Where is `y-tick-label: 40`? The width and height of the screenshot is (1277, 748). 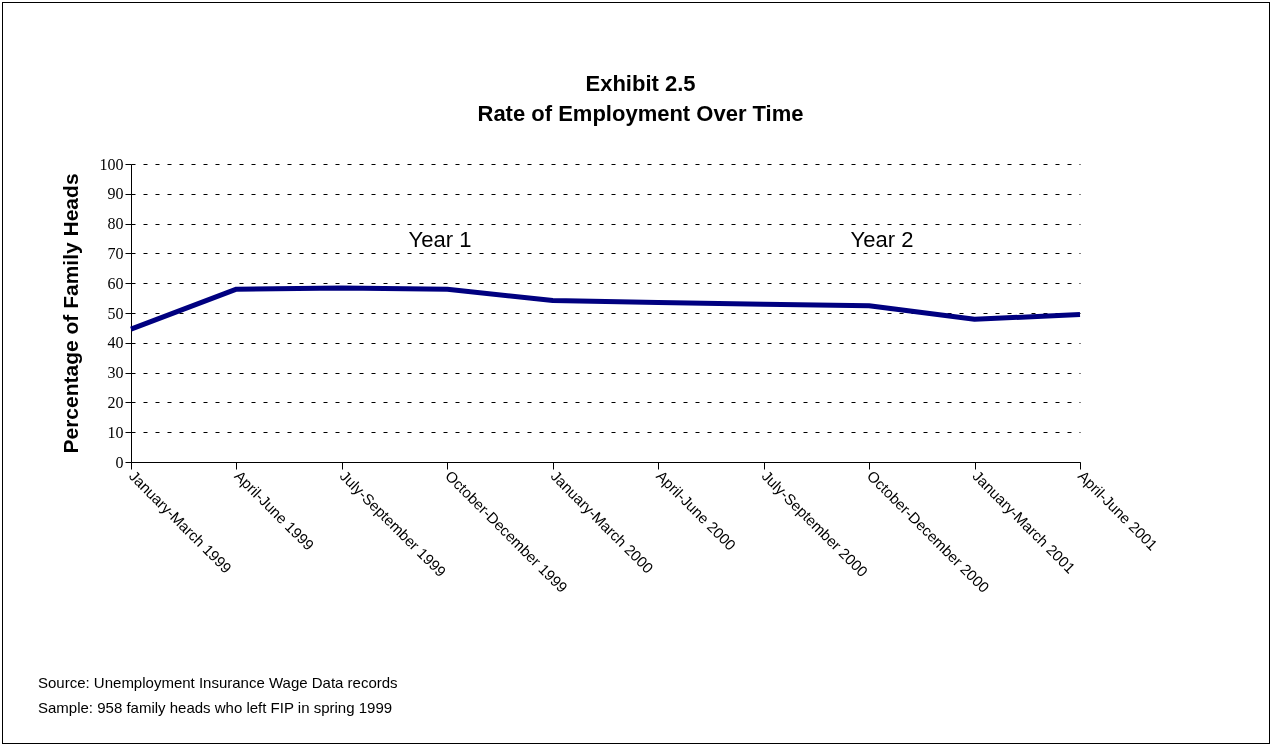 y-tick-label: 40 is located at coordinates (115, 343).